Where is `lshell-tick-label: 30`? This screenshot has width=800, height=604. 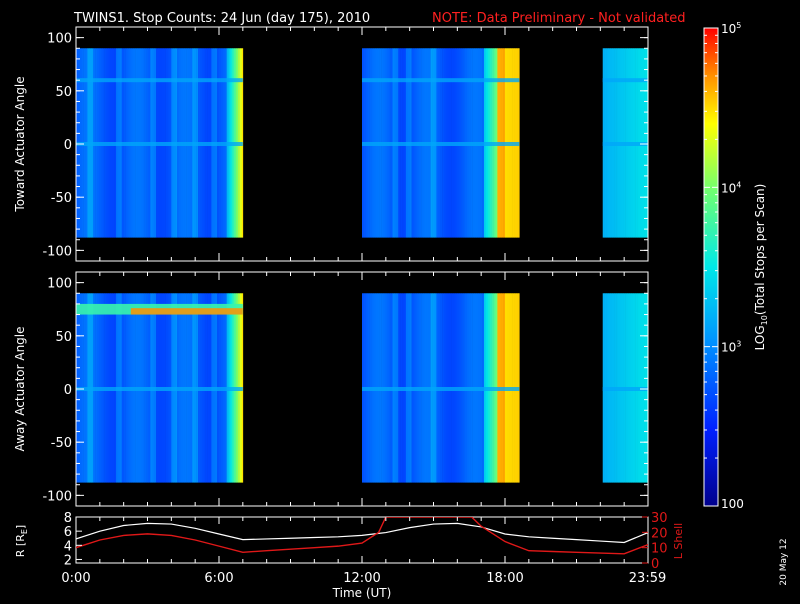
lshell-tick-label: 30 is located at coordinates (659, 518).